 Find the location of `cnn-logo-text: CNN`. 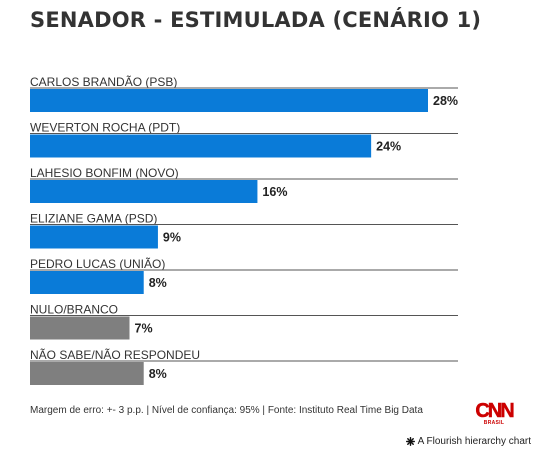

cnn-logo-text: CNN is located at coordinates (494, 411).